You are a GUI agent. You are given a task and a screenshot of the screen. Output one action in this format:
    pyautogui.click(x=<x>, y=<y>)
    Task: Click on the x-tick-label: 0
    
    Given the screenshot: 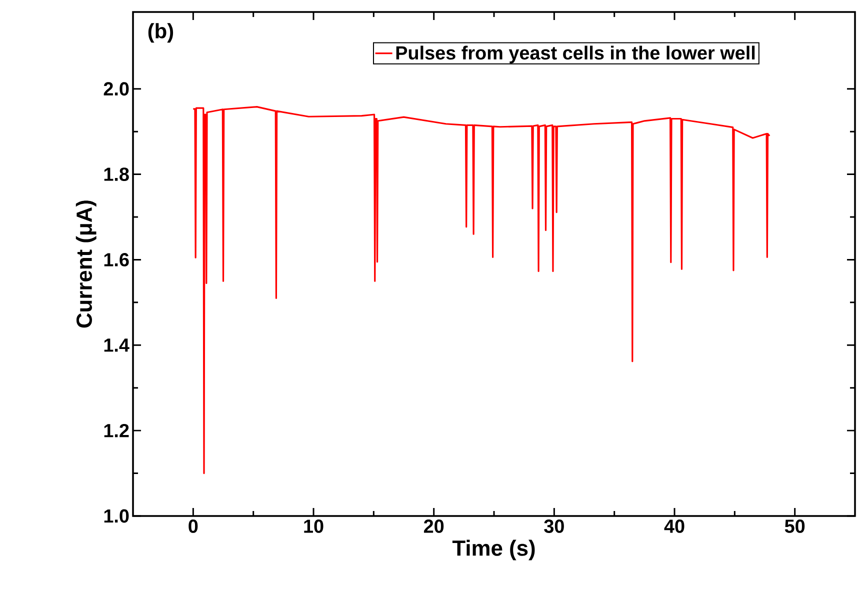 What is the action you would take?
    pyautogui.click(x=193, y=526)
    